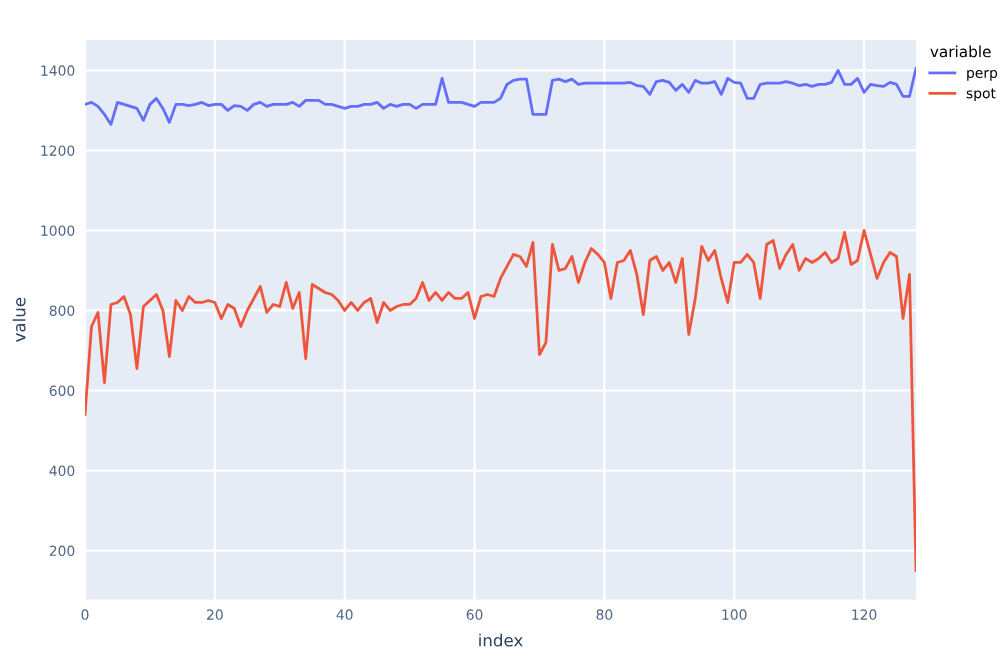 This screenshot has width=1000, height=666. Describe the element at coordinates (500, 96) in the screenshot. I see `line-series` at that location.